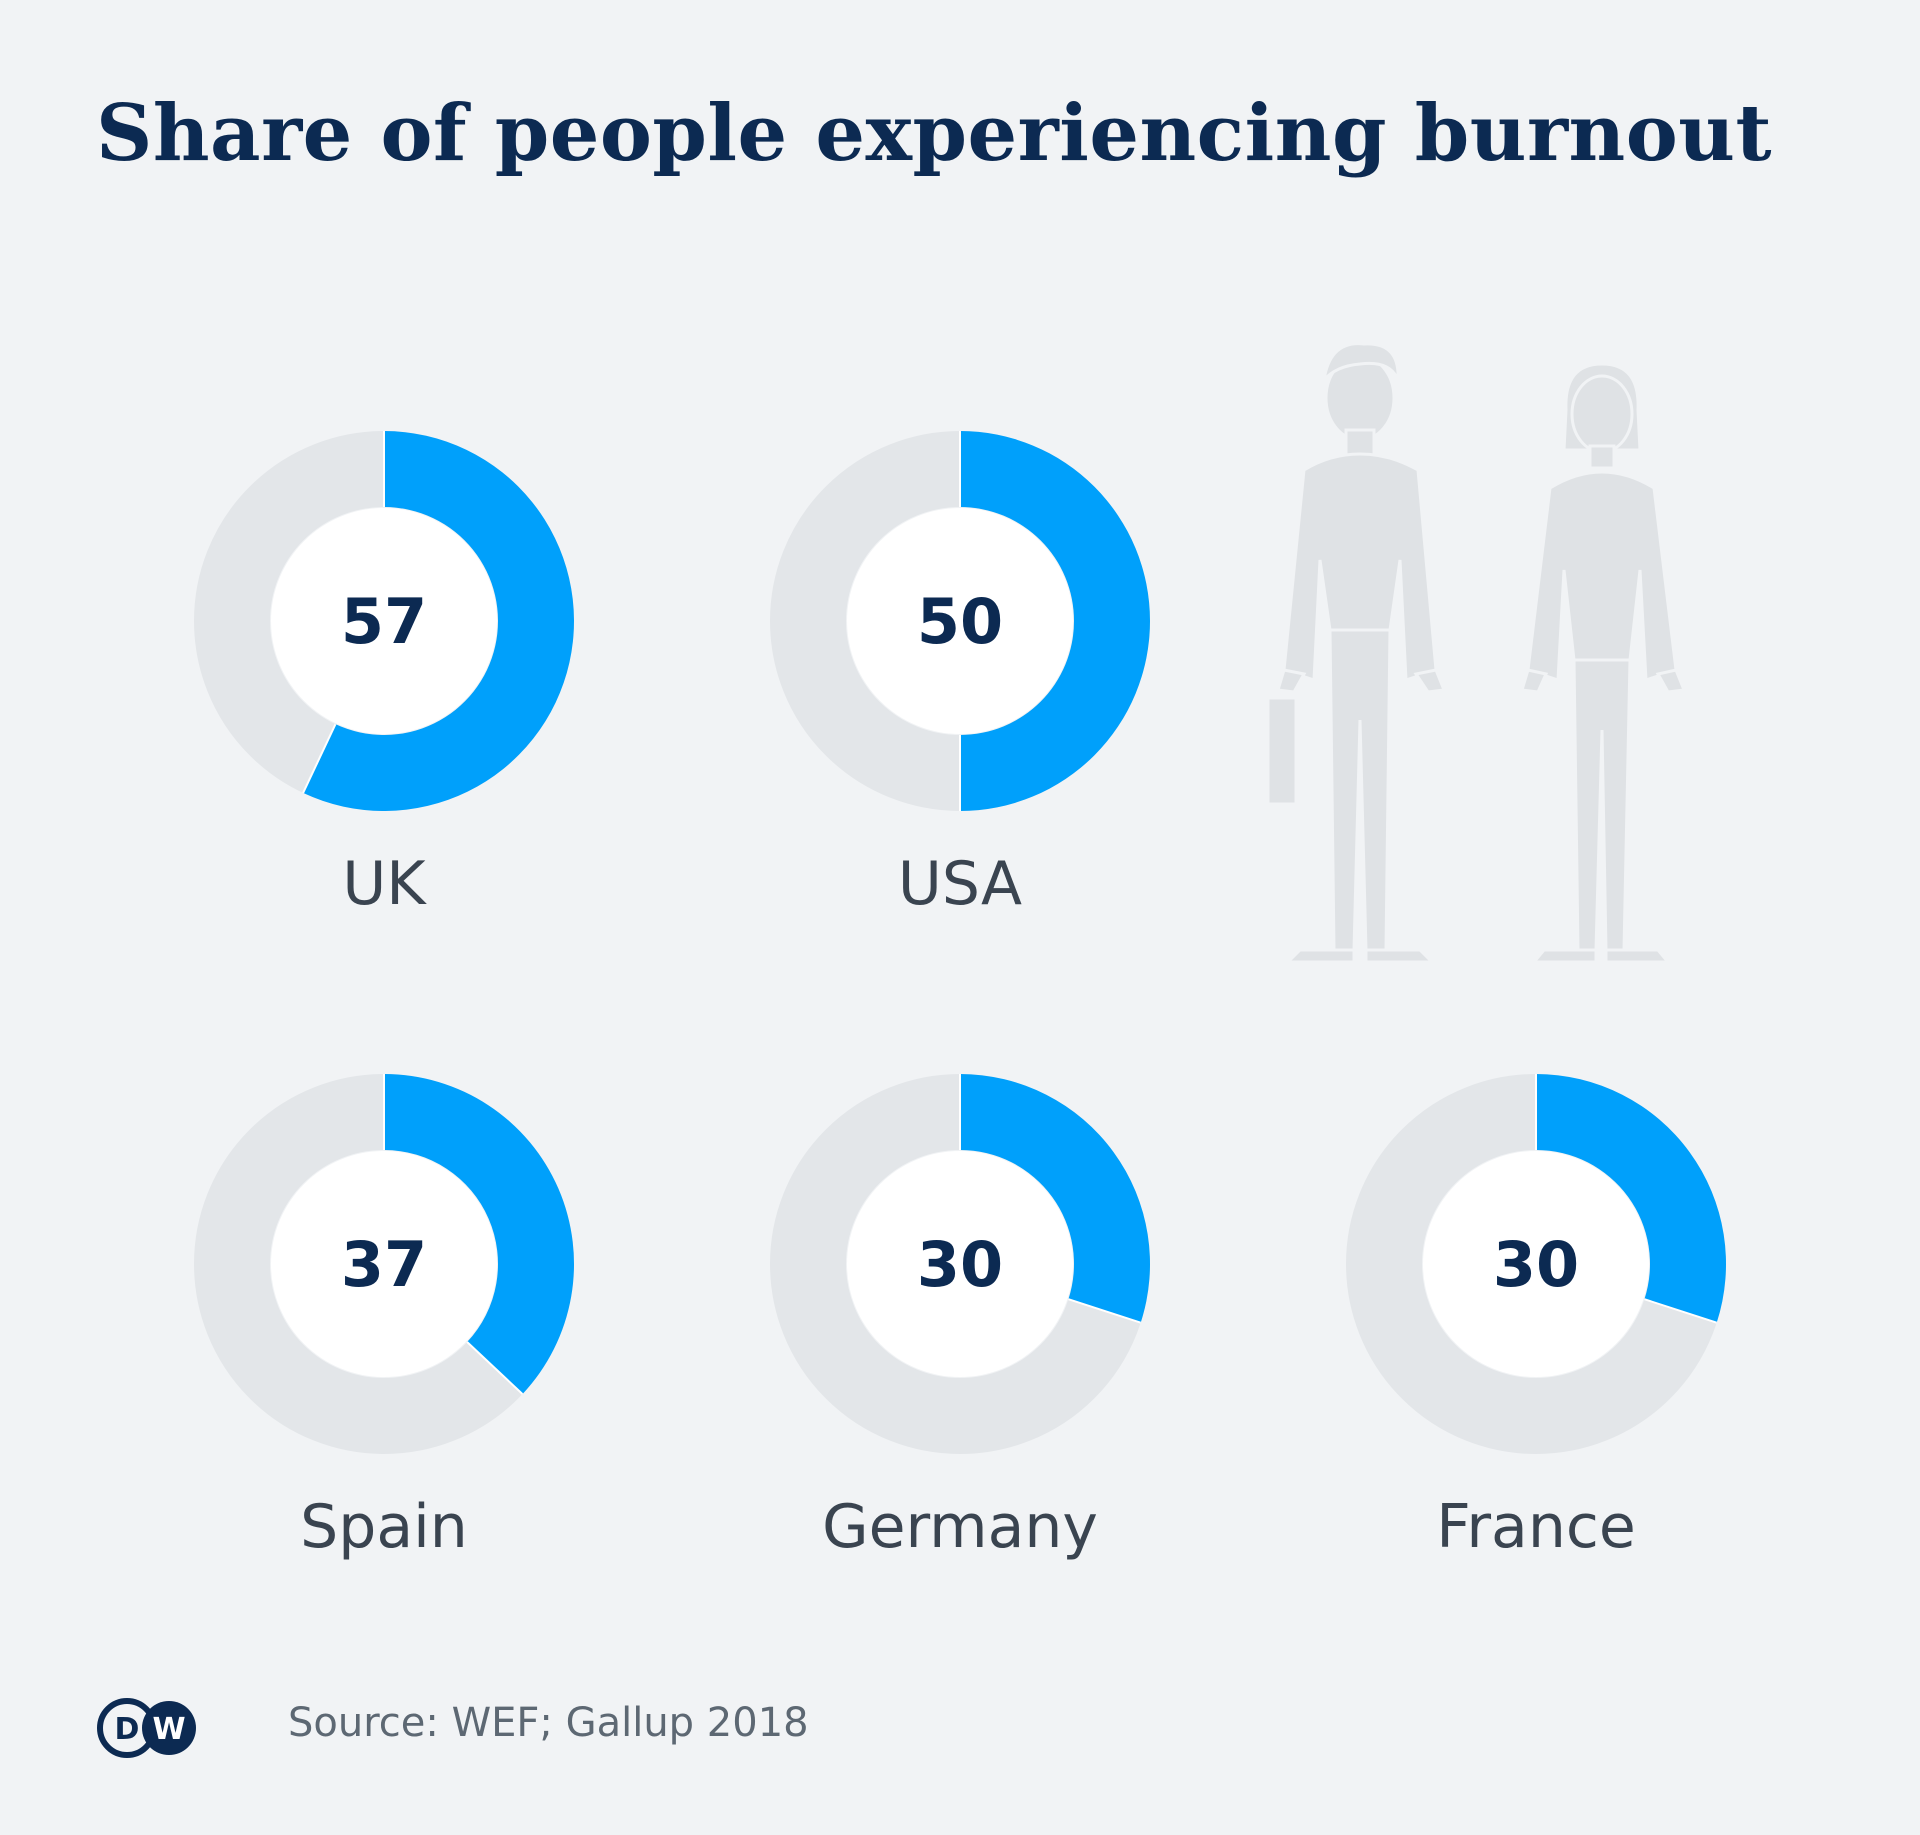 Image resolution: width=1920 pixels, height=1835 pixels. I want to click on donut-hole-spain, so click(384, 1264).